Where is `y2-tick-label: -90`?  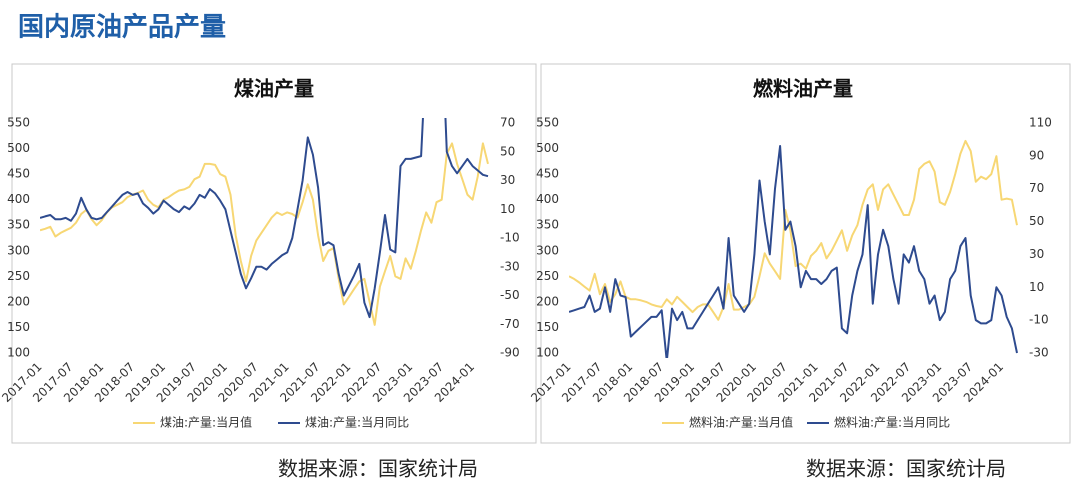
y2-tick-label: -90 is located at coordinates (510, 353).